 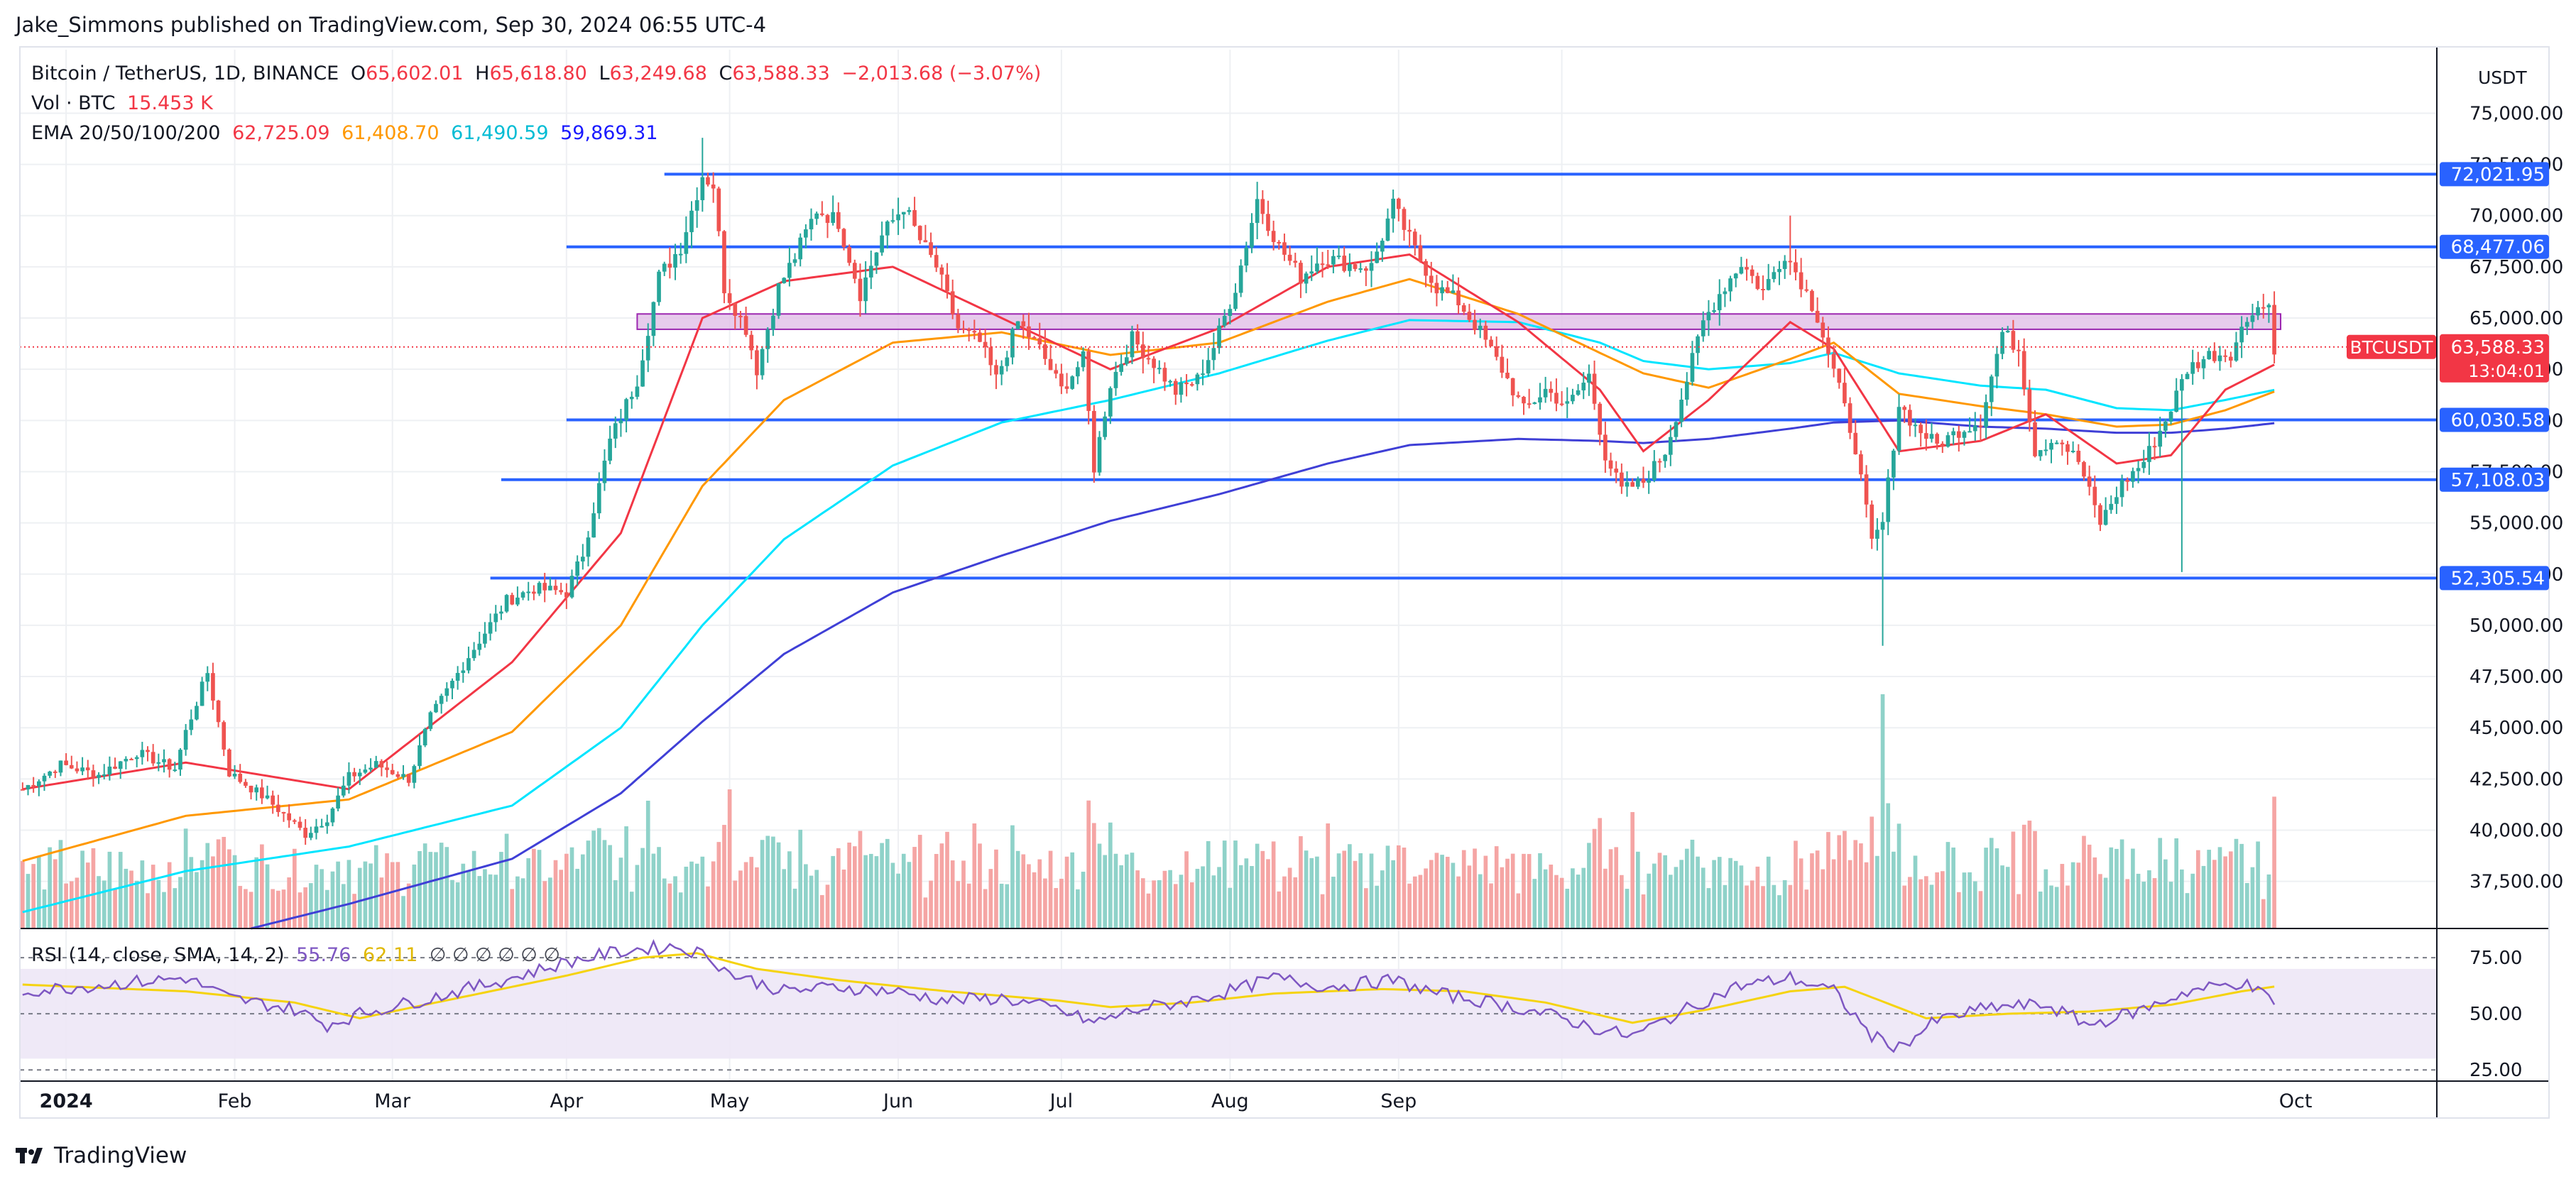 I want to click on rsi-tick-label: 25.00, so click(x=2495, y=1071).